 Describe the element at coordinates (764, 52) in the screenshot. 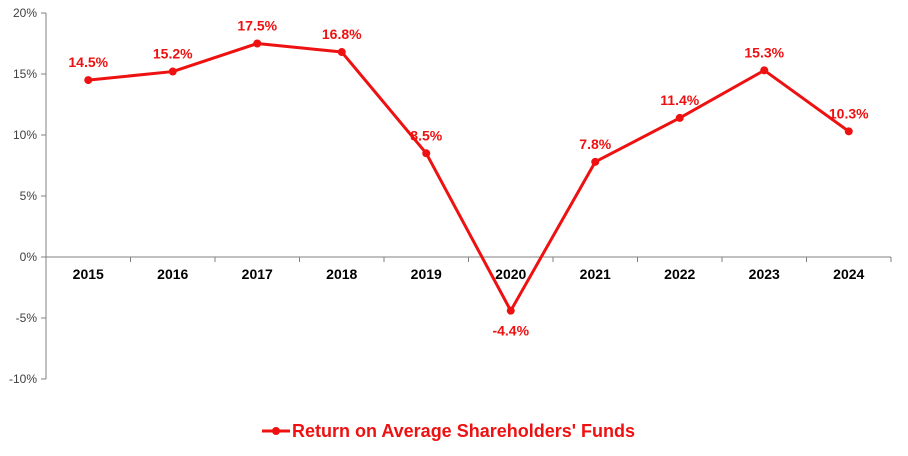

I see `data-label: 15.3%` at that location.